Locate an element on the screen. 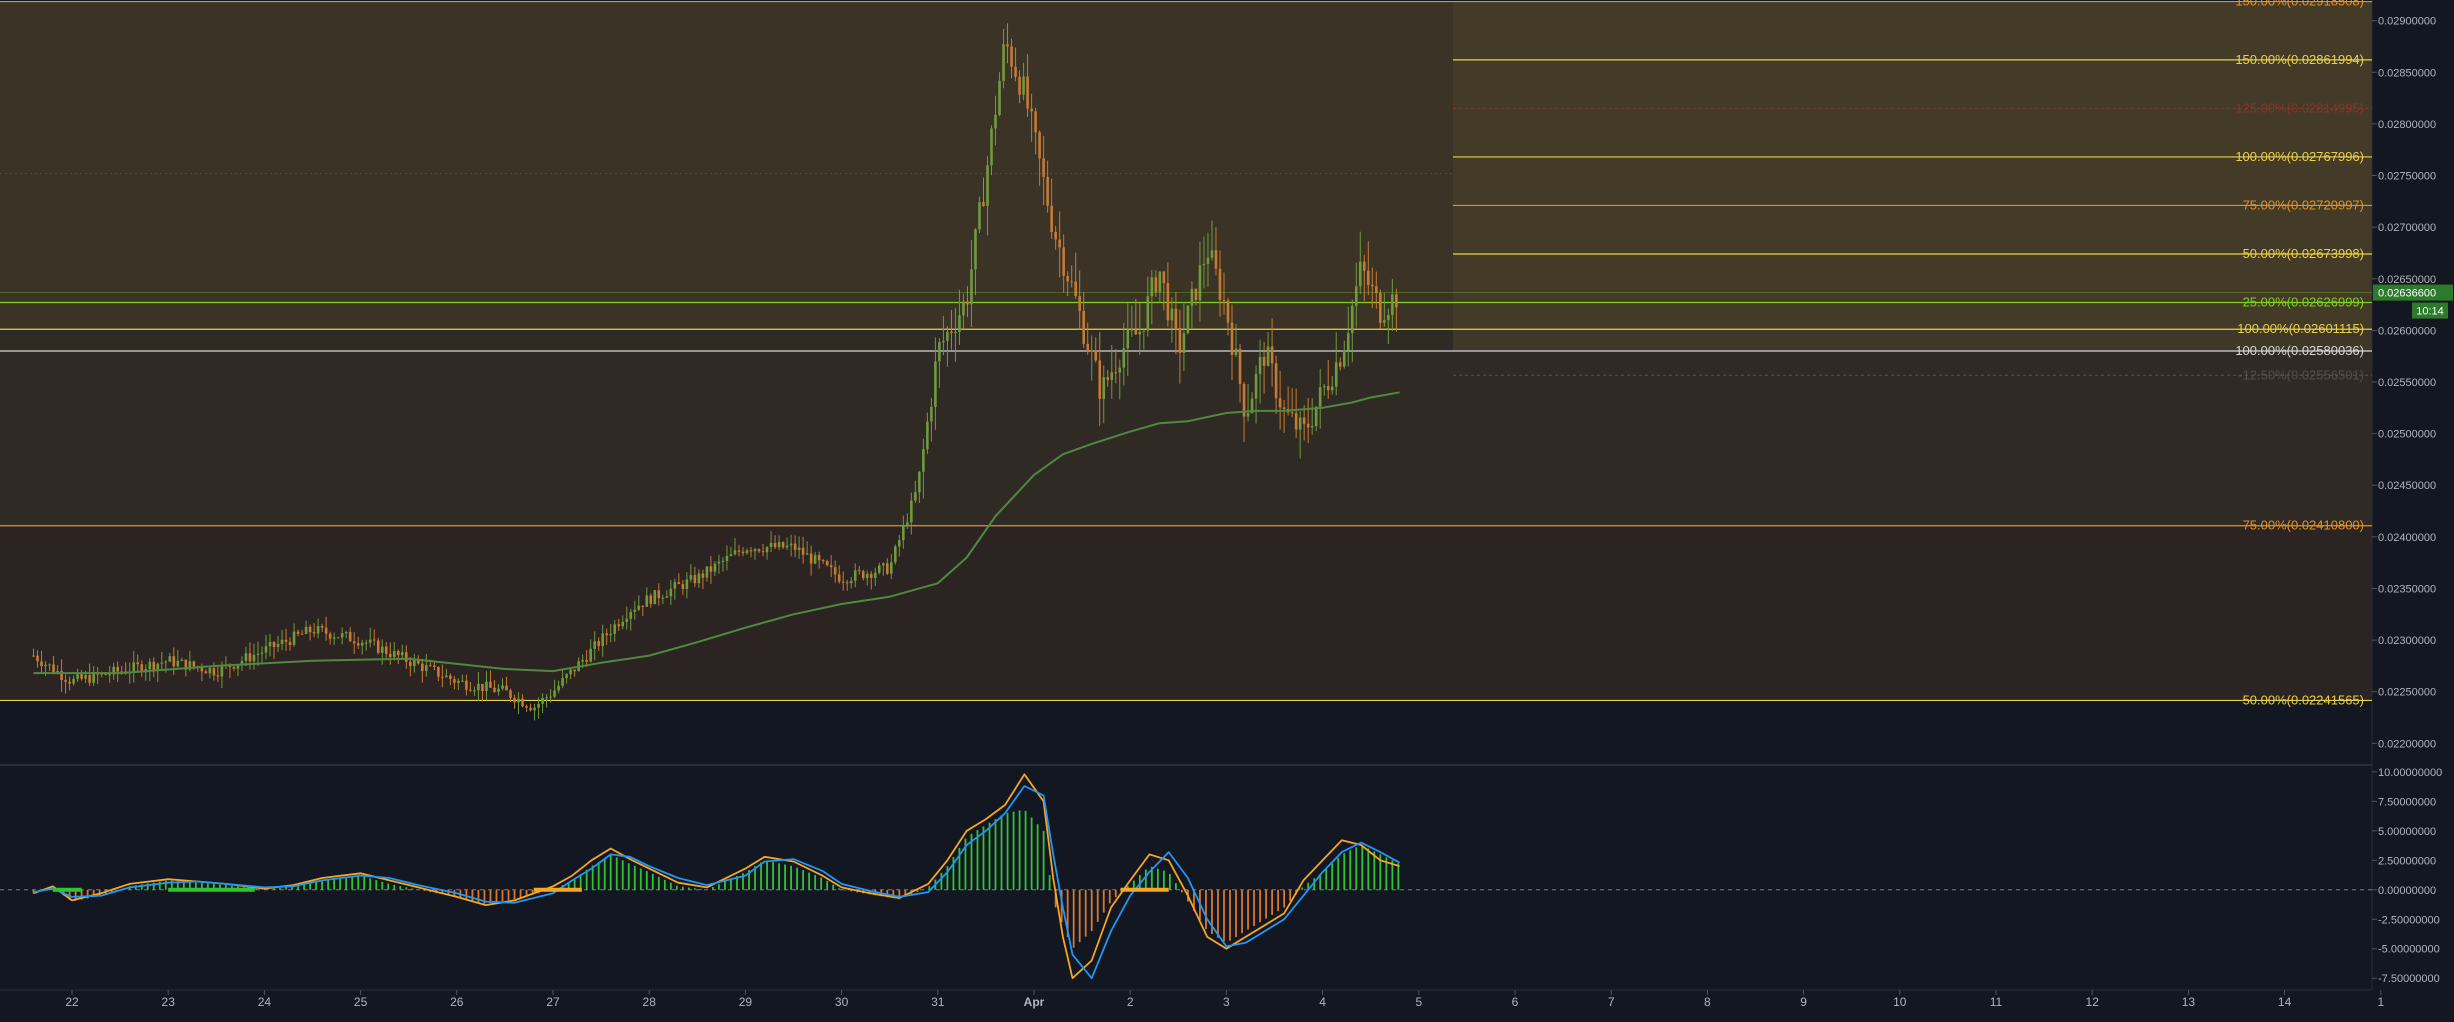 The height and width of the screenshot is (1022, 2454). price-tick-label: 0.02900000 is located at coordinates (2407, 22).